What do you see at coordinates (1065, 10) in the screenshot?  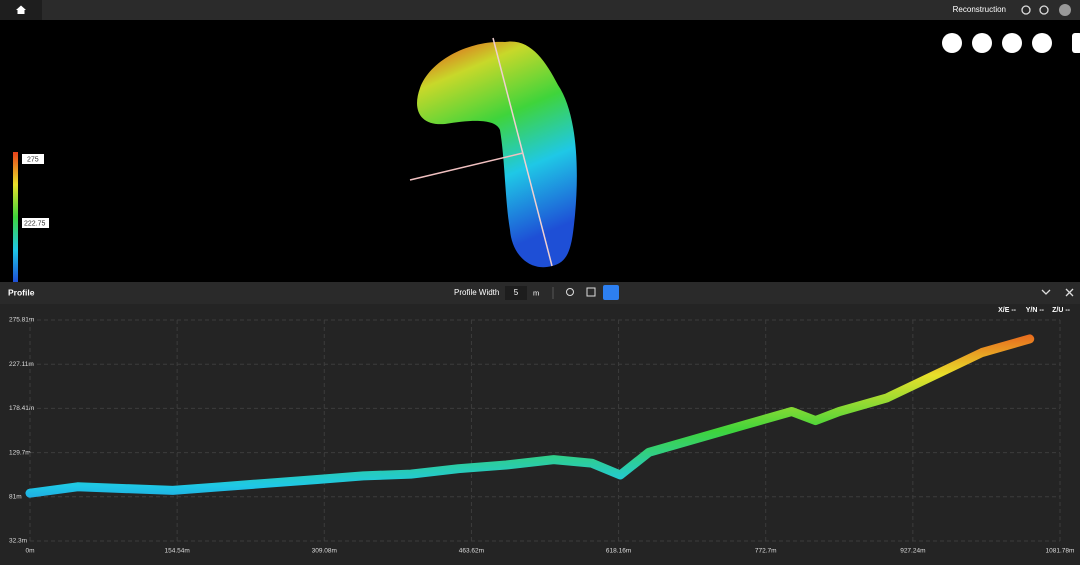 I see `avatar` at bounding box center [1065, 10].